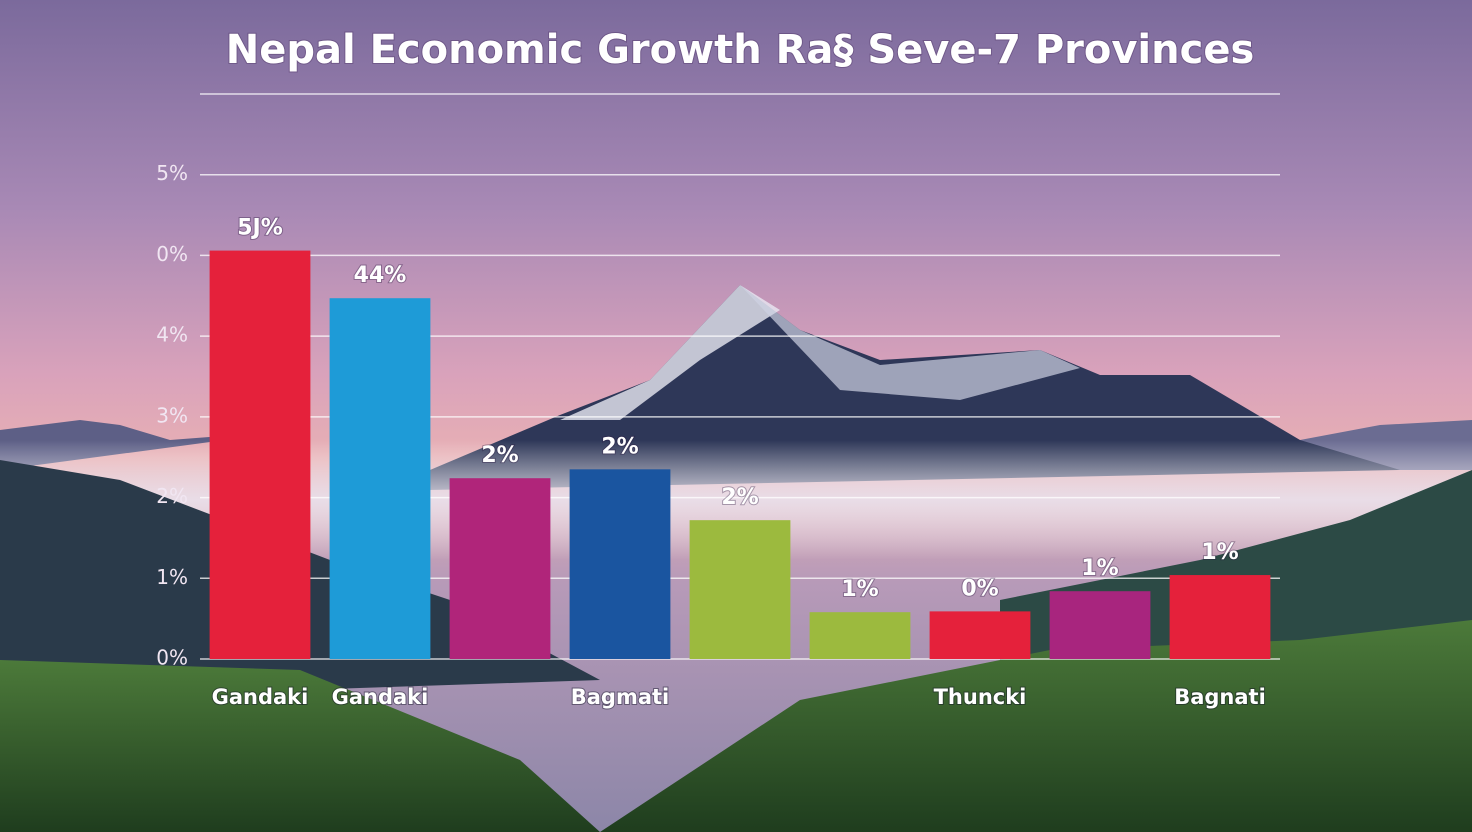 This screenshot has height=832, width=1472. Describe the element at coordinates (980, 697) in the screenshot. I see `x-tick-label: Thuncki` at that location.